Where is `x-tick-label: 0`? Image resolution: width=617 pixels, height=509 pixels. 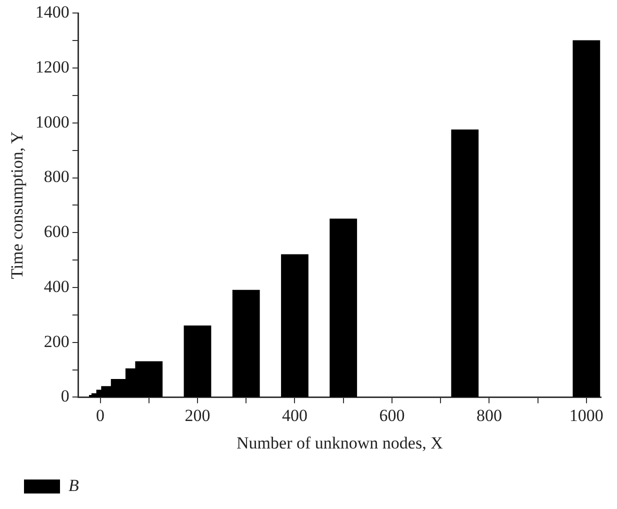
x-tick-label: 0 is located at coordinates (100, 415).